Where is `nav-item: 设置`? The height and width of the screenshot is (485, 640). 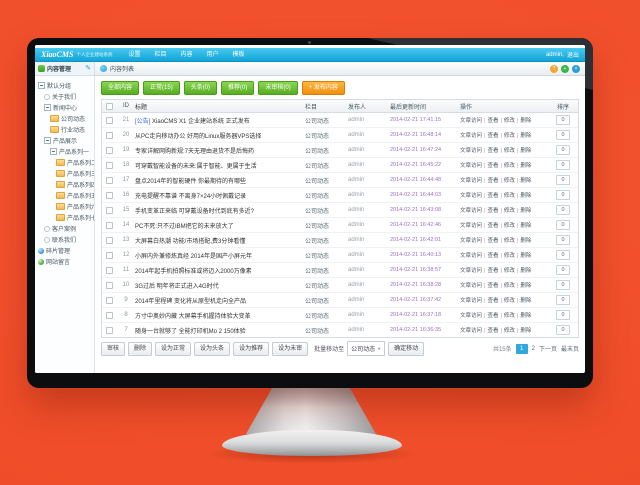
nav-item: 设置 is located at coordinates (134, 54).